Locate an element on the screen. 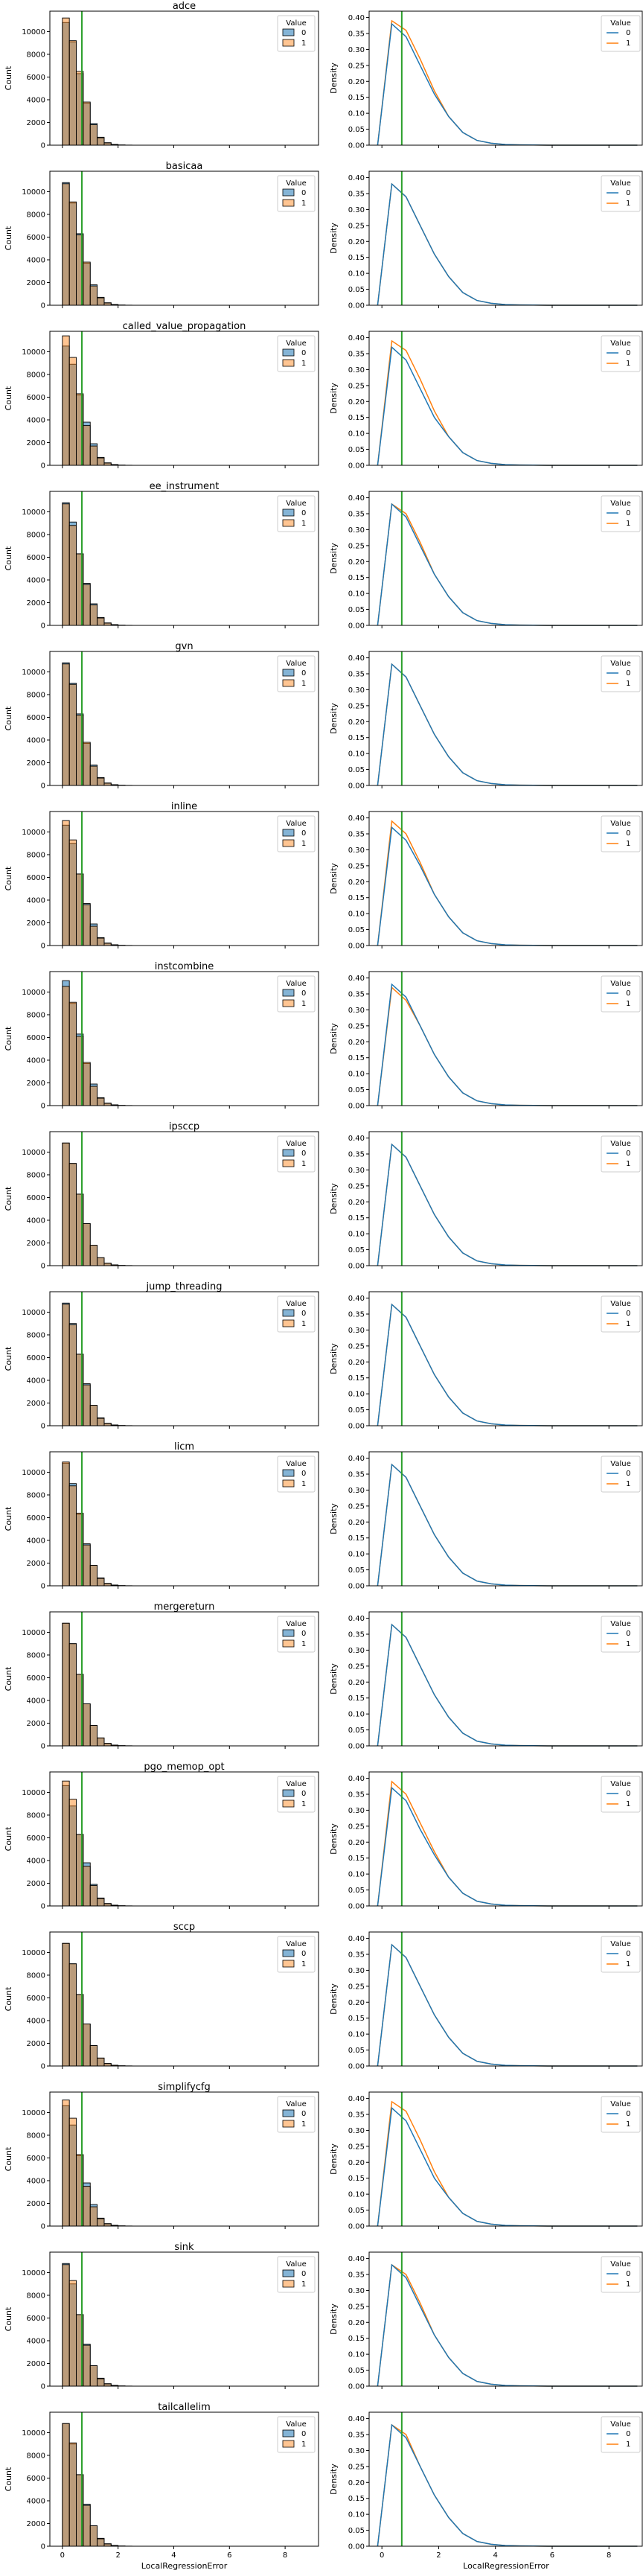  panel-title: basicaa is located at coordinates (184, 166).